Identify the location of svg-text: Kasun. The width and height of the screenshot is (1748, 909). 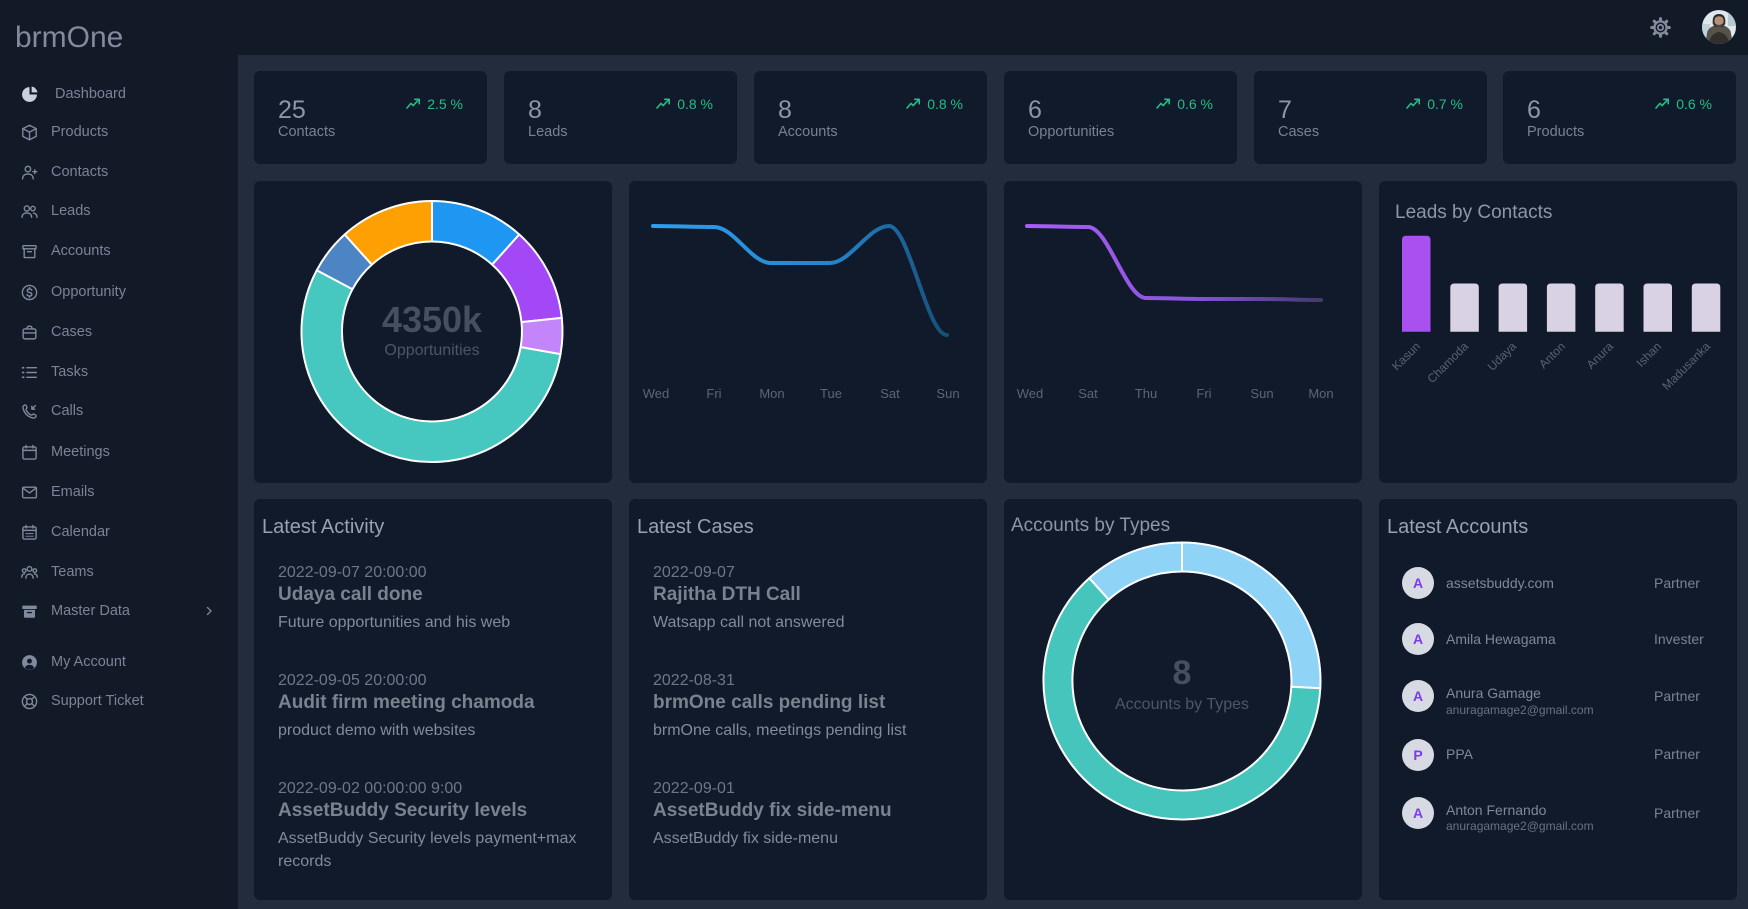
(1406, 356).